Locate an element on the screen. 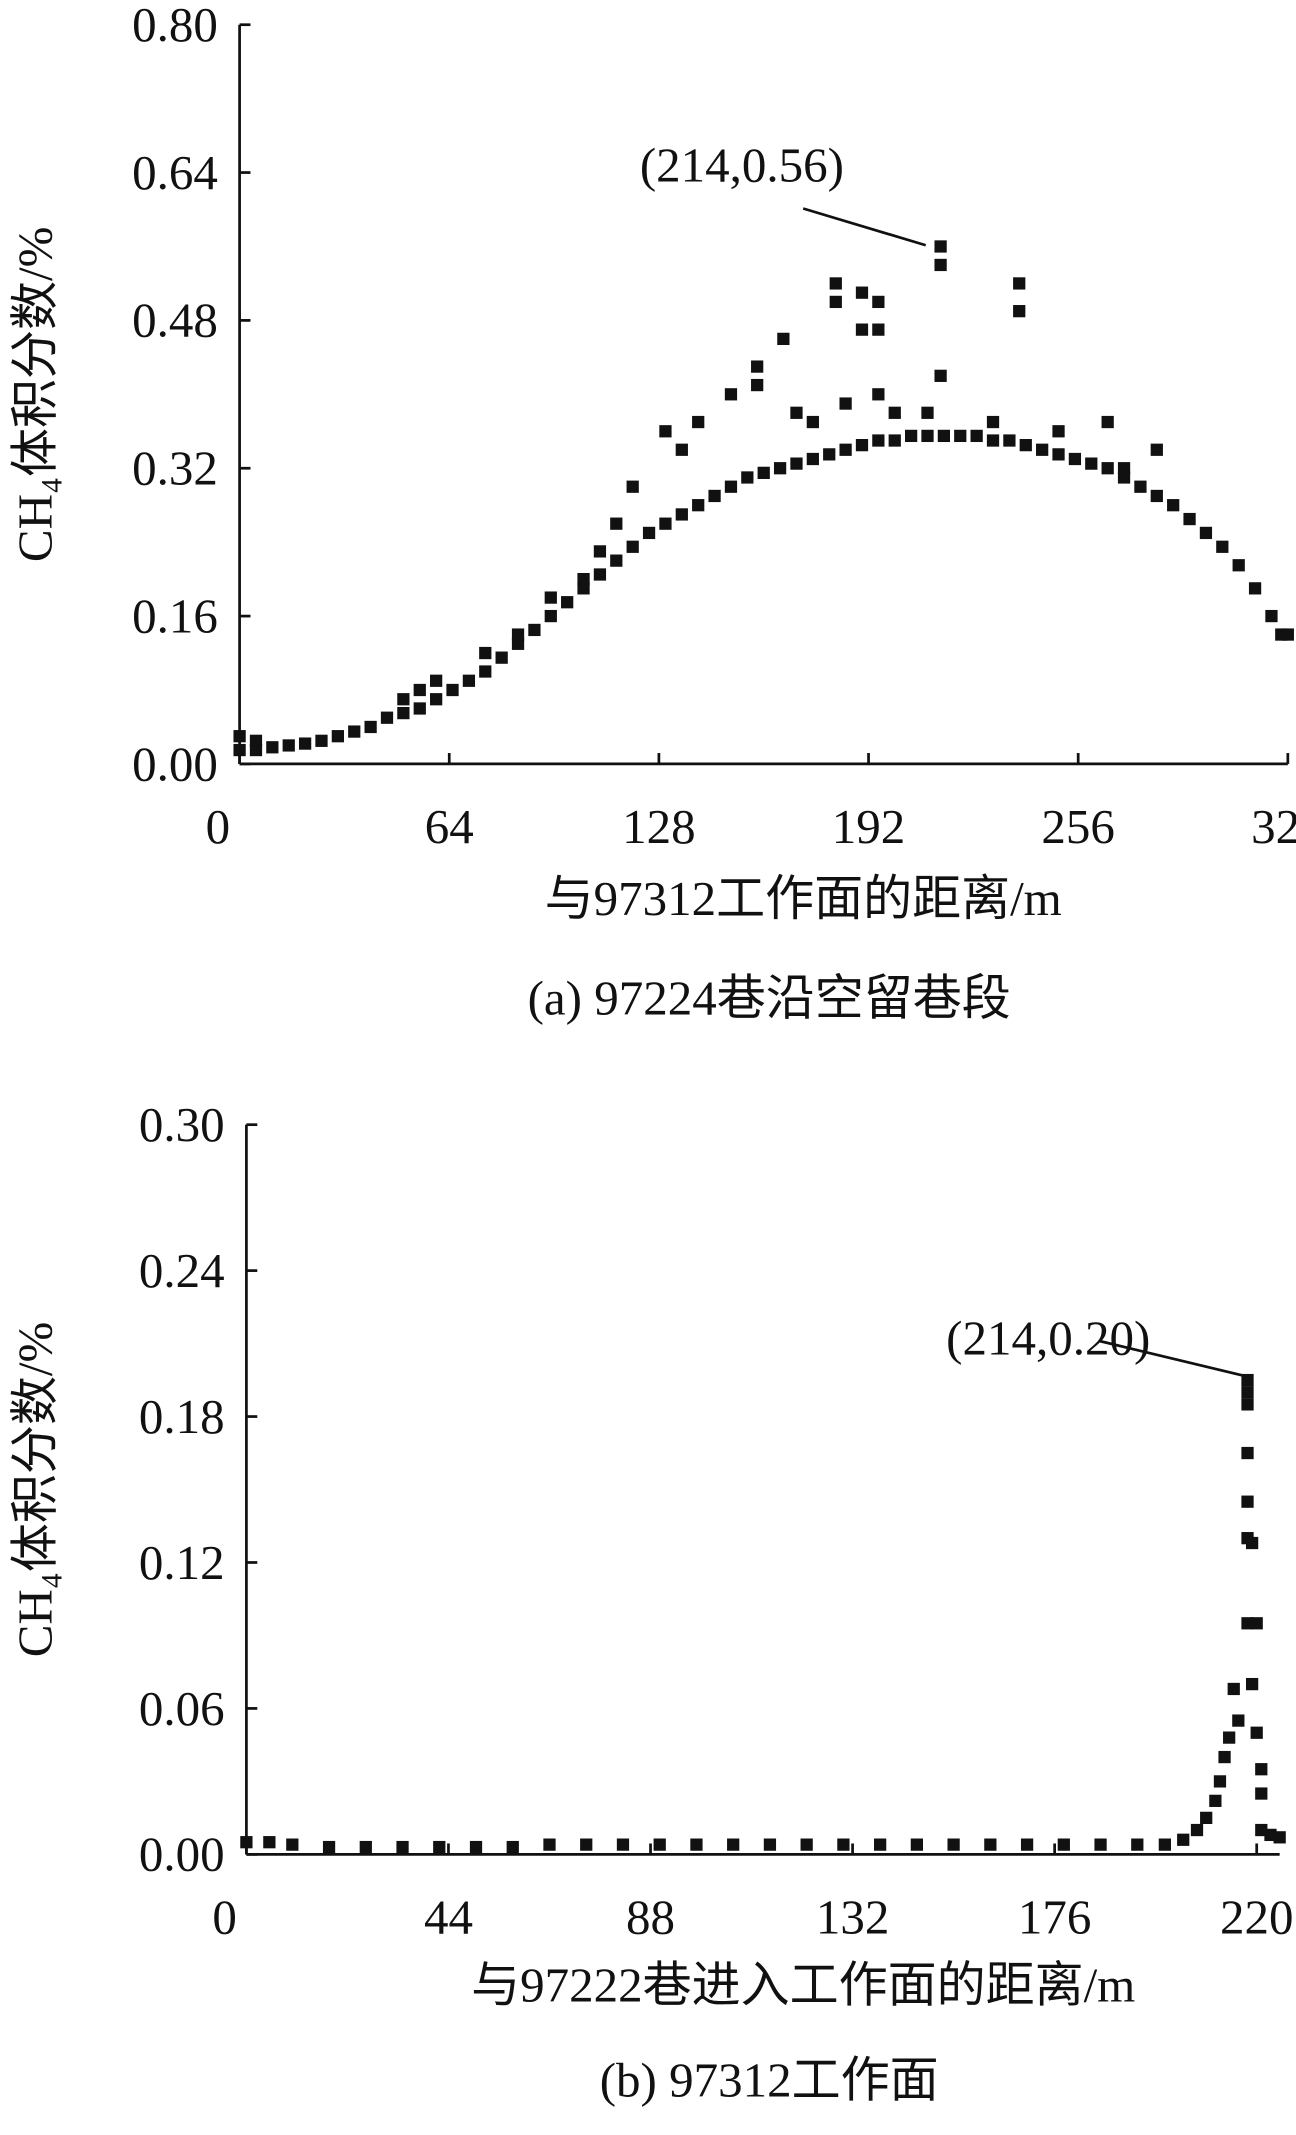 The width and height of the screenshot is (1296, 2135). y-tick-label: 0.24 is located at coordinates (182, 1270).